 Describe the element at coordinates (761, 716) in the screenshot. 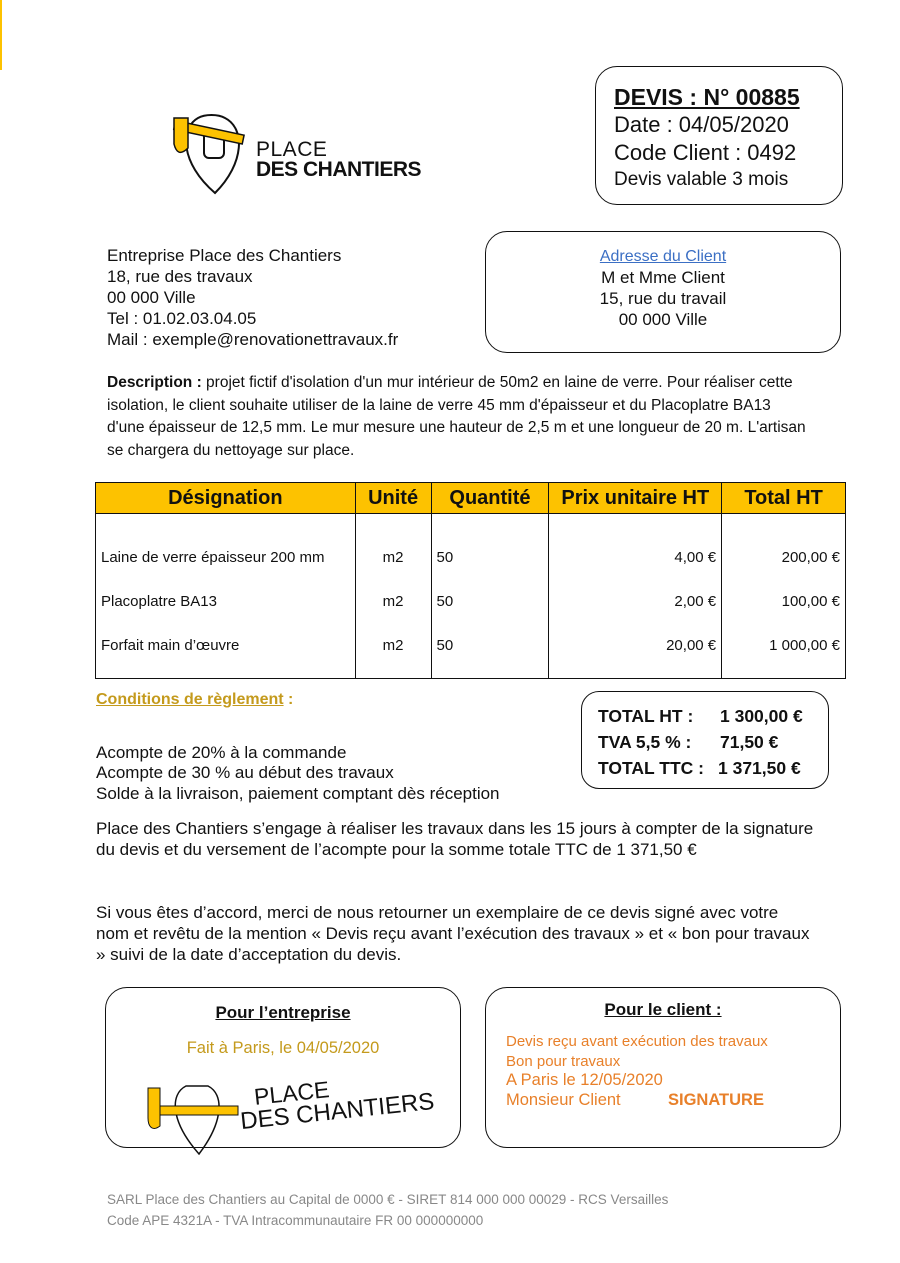

I see `total-ht-value: 1 300,00 €` at that location.